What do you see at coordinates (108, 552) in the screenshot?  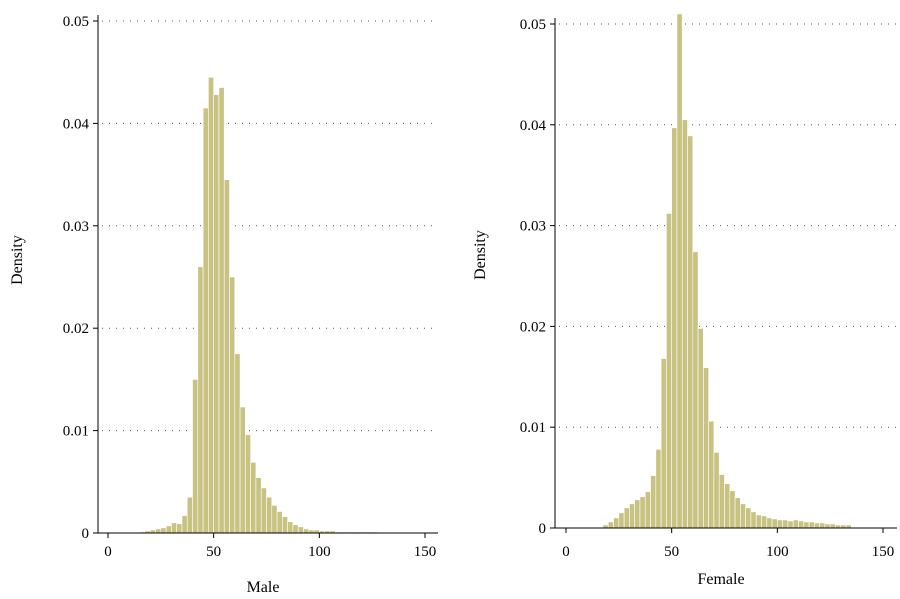 I see `male-x-tick-label-0: 0` at bounding box center [108, 552].